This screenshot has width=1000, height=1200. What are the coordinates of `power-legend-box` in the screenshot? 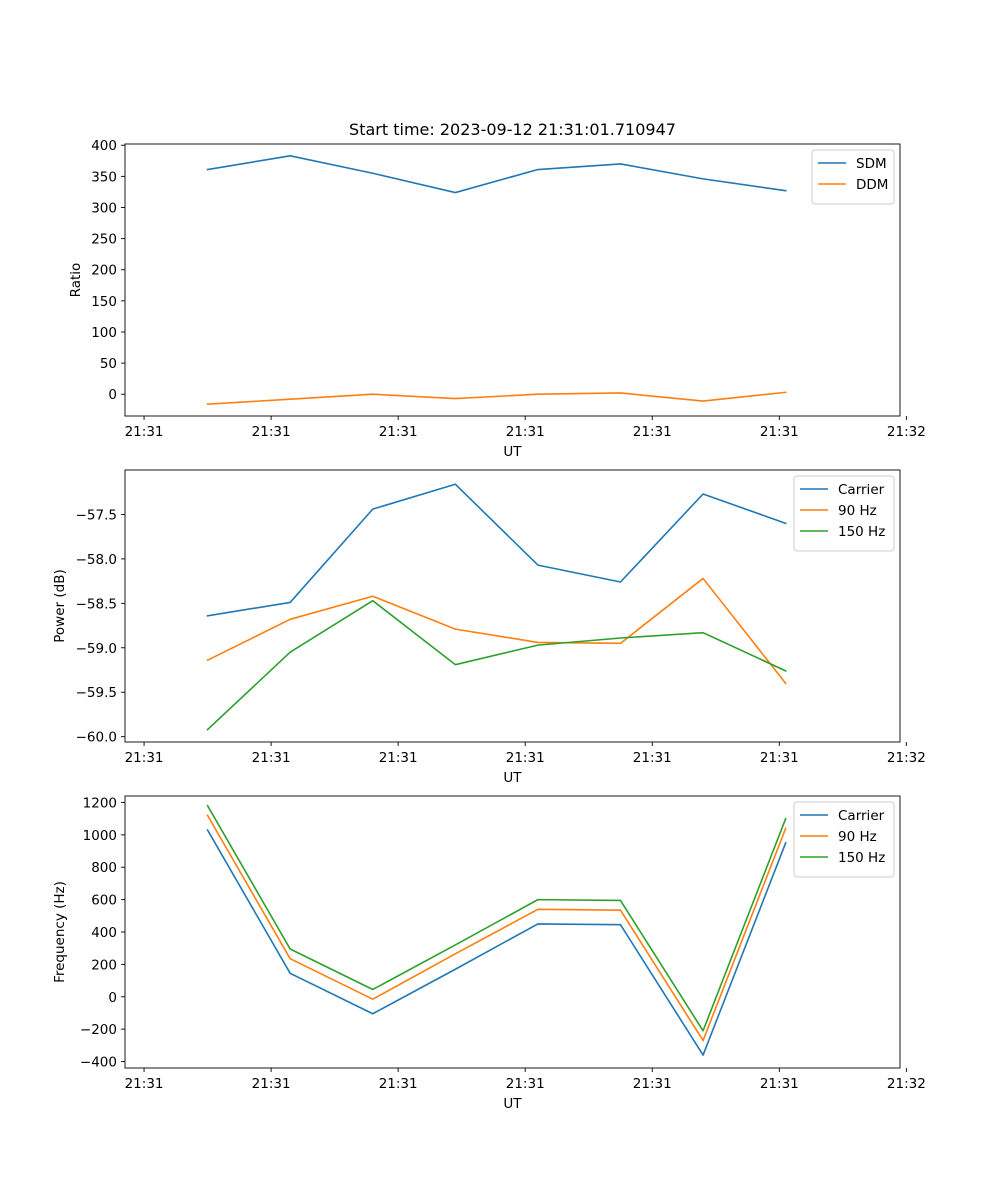 It's located at (844, 513).